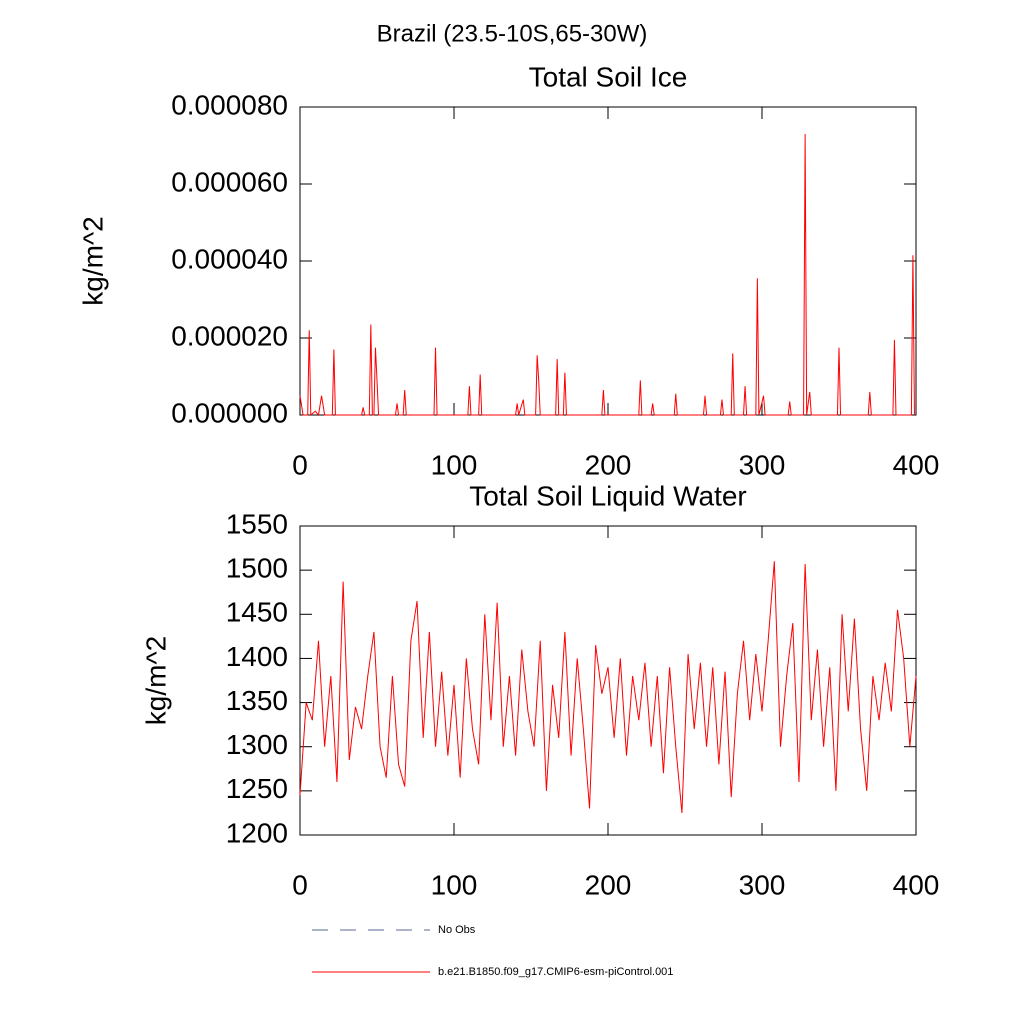 Image resolution: width=1024 pixels, height=1024 pixels. I want to click on y-tick-label: 0.000080, so click(229, 104).